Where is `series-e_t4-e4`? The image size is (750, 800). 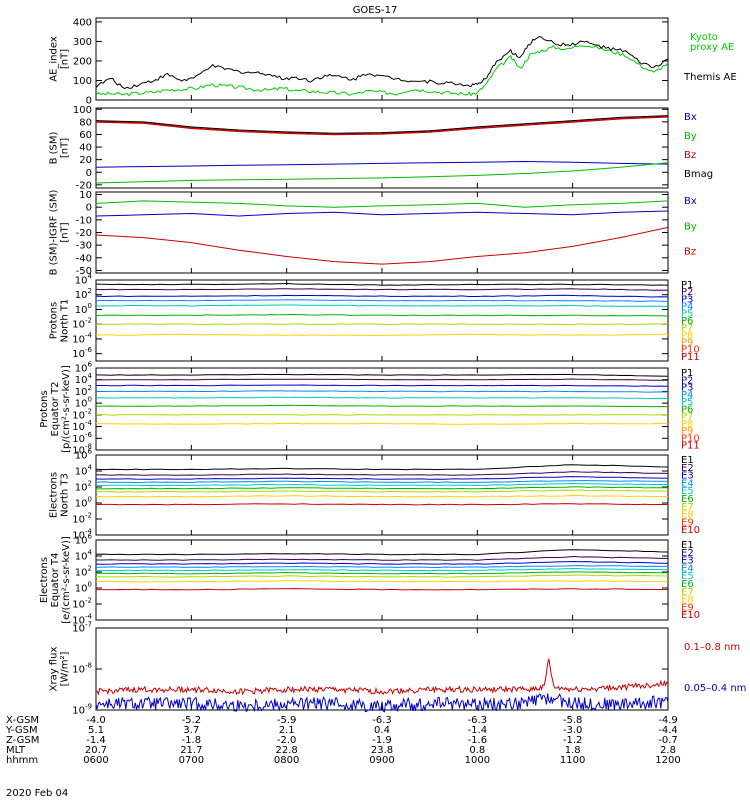 series-e_t4-e4 is located at coordinates (381, 567).